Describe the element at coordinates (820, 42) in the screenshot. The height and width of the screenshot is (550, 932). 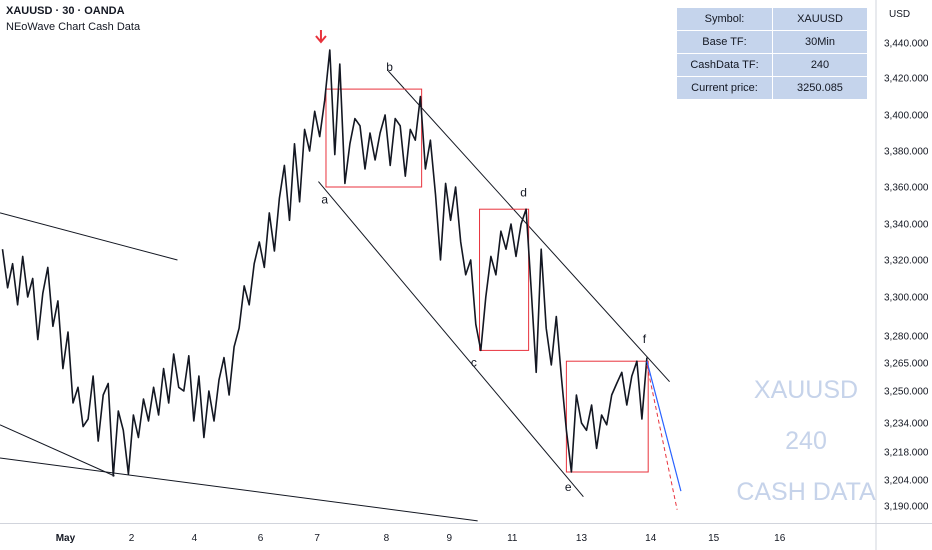
I see `info-value: 30Min` at that location.